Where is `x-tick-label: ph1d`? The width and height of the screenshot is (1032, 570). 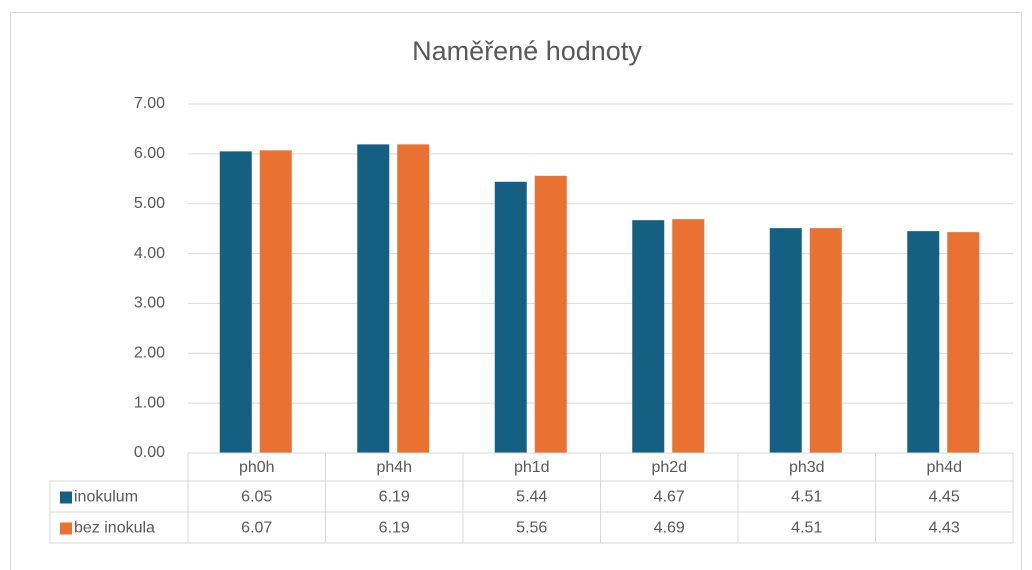 x-tick-label: ph1d is located at coordinates (532, 467).